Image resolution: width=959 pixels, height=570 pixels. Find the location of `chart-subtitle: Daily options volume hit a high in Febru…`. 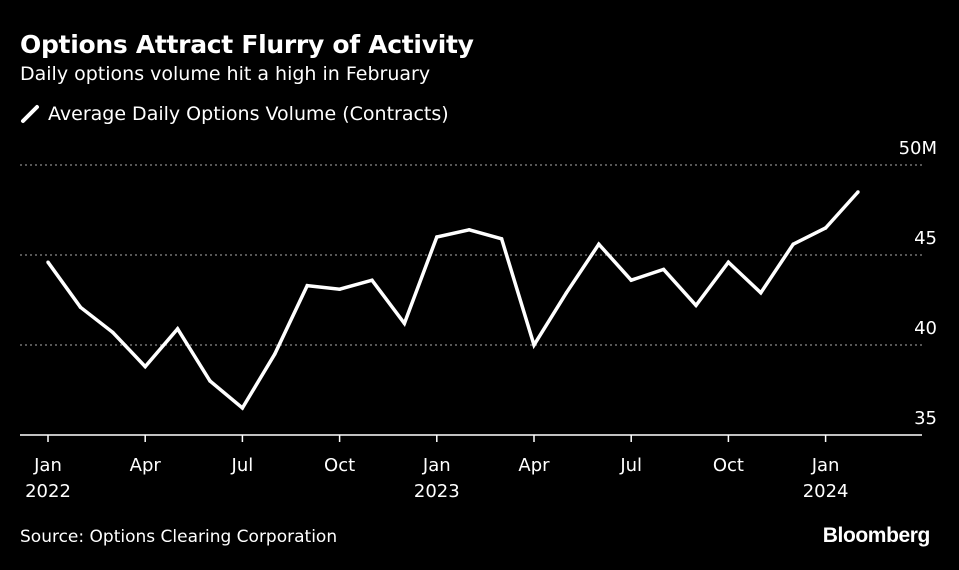

chart-subtitle: Daily options volume hit a high in Febru… is located at coordinates (225, 74).